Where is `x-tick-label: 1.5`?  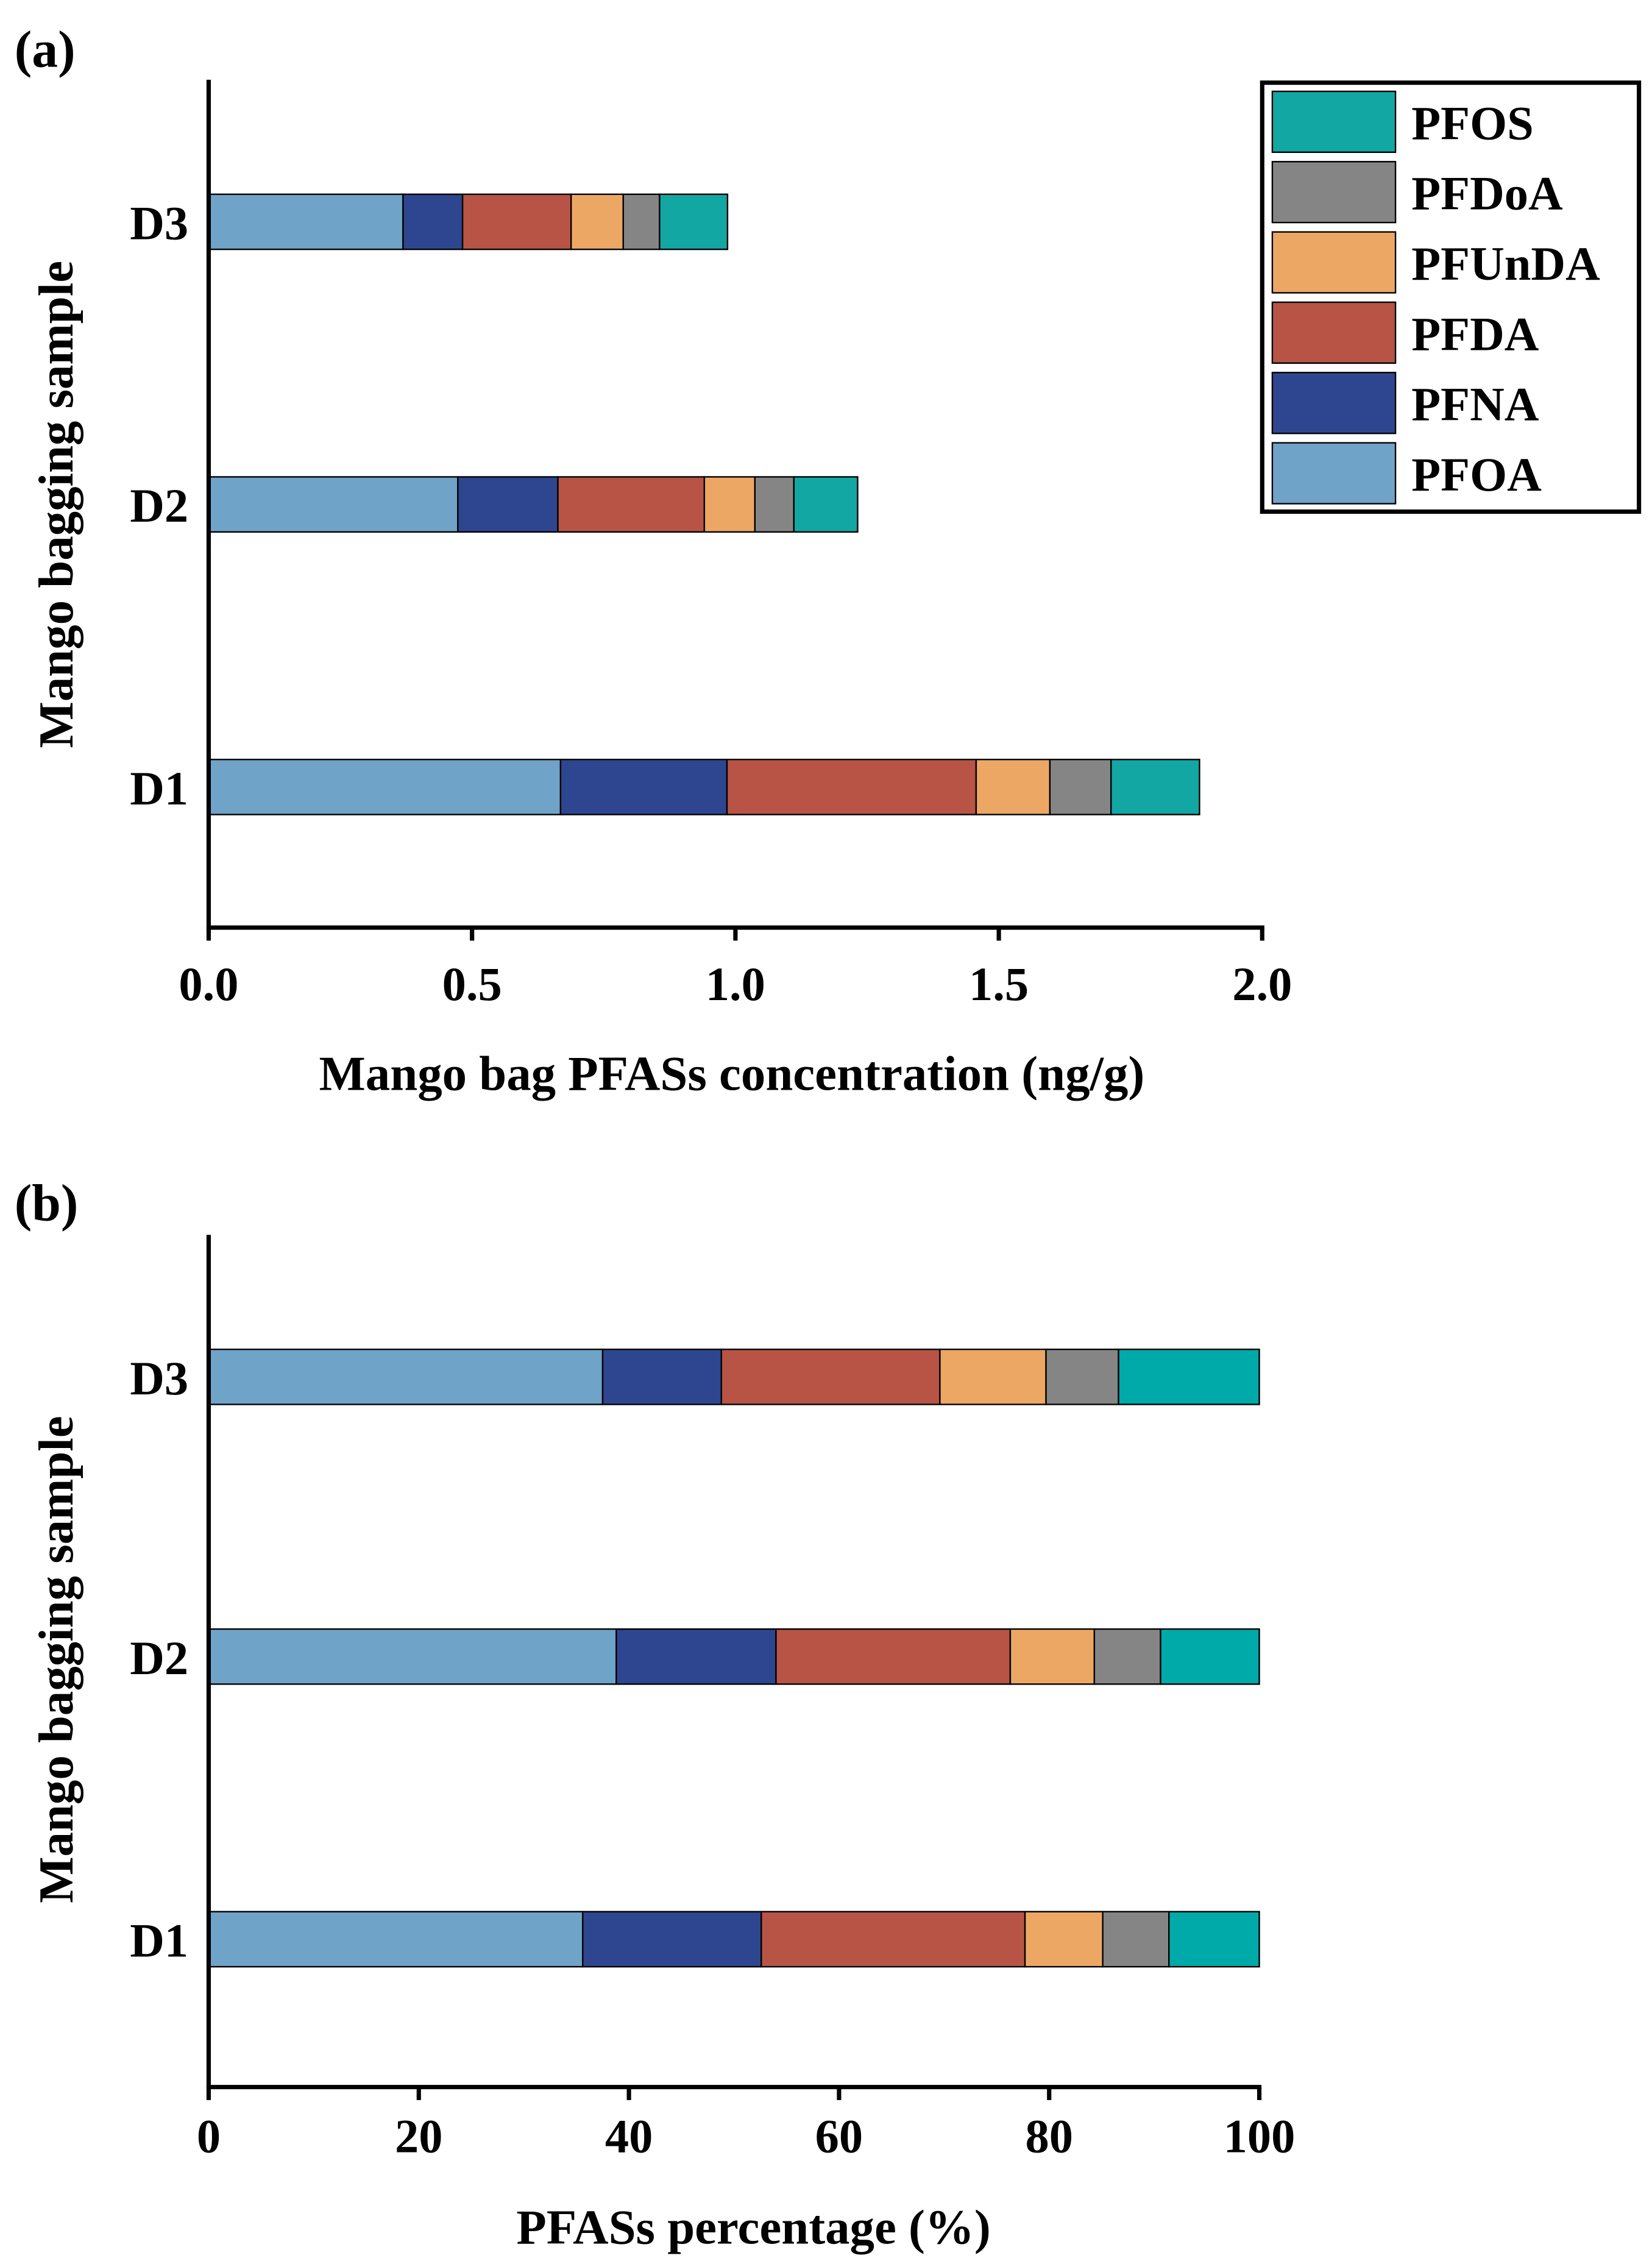 x-tick-label: 1.5 is located at coordinates (999, 983).